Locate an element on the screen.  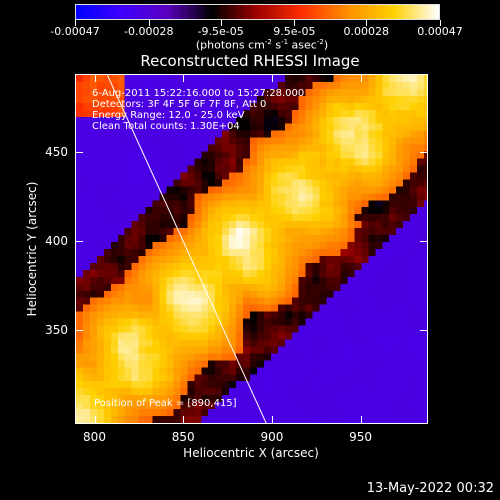
colorbar-tick-label: 0.00028 is located at coordinates (366, 31).